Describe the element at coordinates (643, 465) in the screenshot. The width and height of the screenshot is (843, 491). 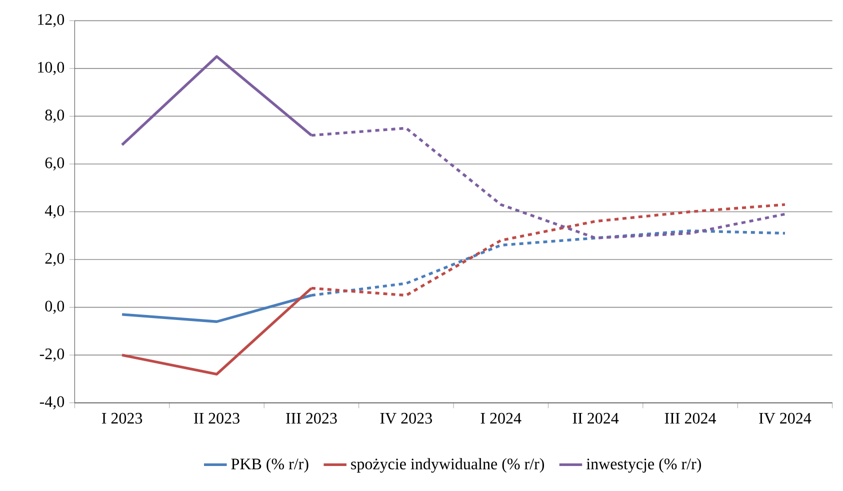
I see `legend-label: inwestycje (% r/r)` at that location.